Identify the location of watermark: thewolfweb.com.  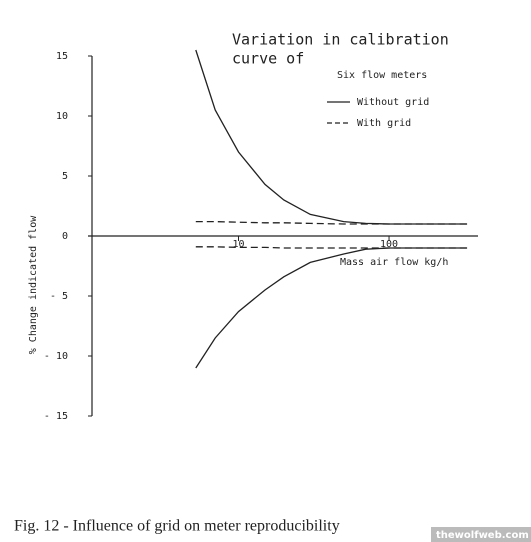
(482, 535).